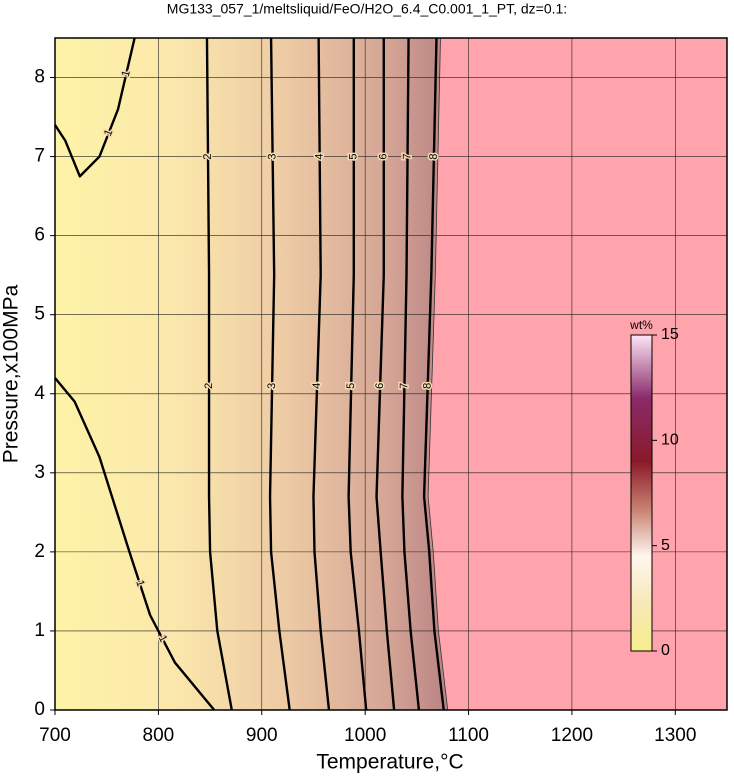  I want to click on y-tick-label: 2, so click(39, 551).